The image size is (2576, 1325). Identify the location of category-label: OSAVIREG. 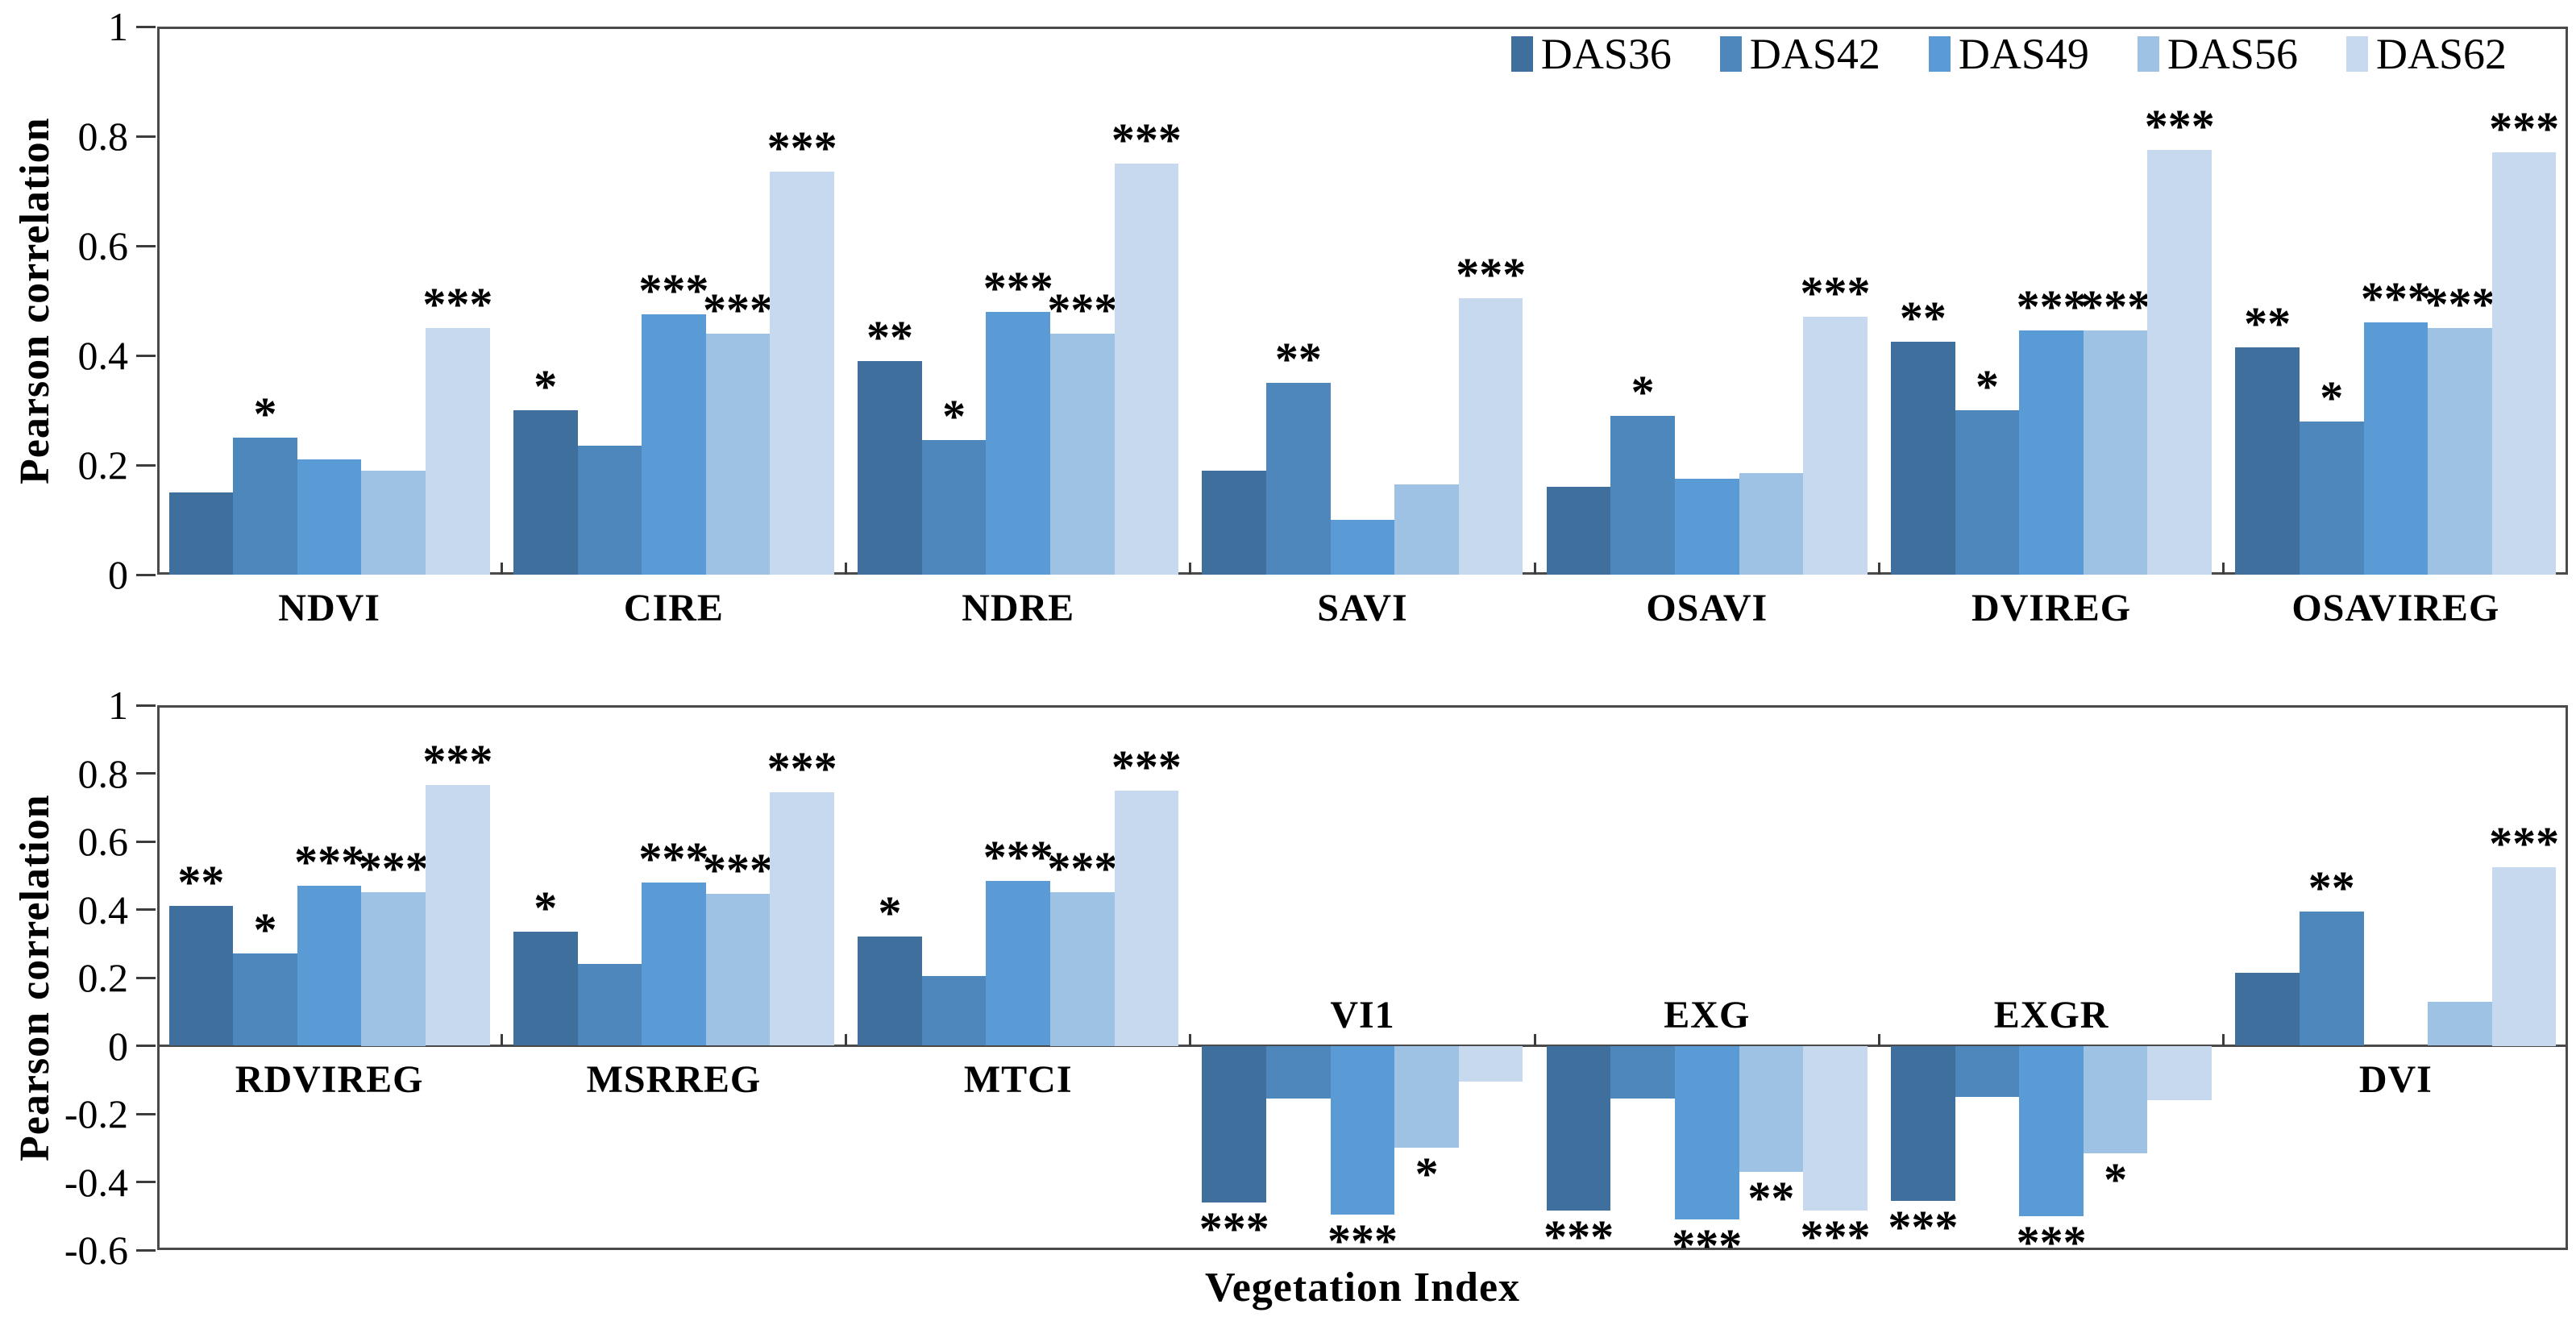
(2395, 608).